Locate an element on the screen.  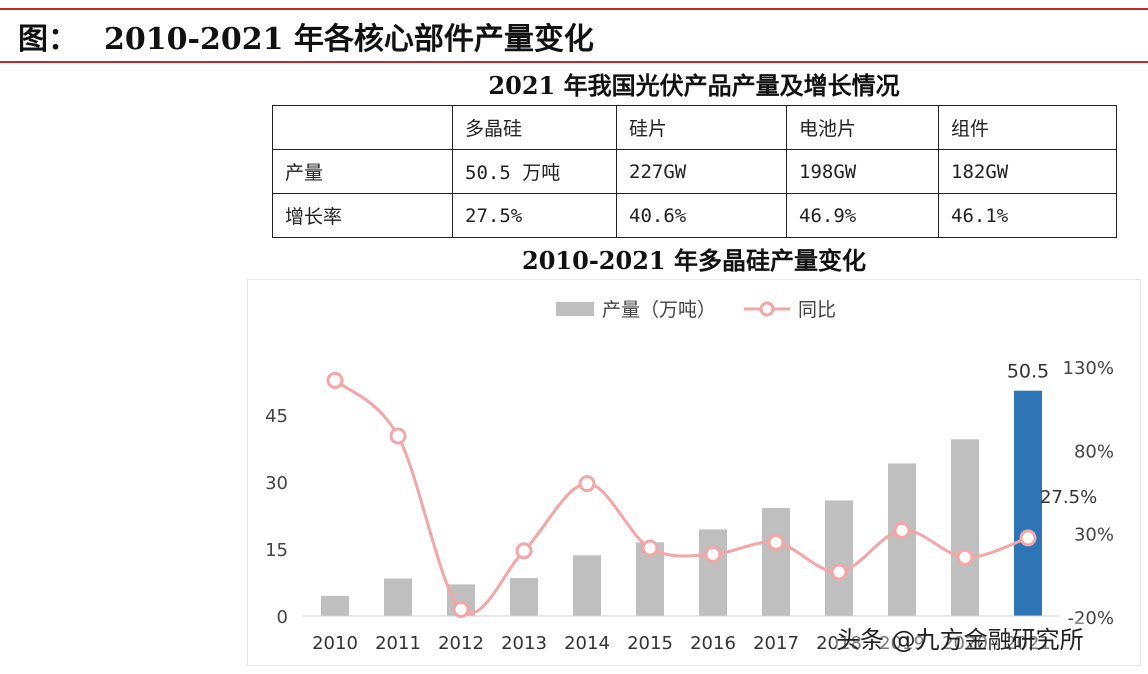
chart-title: 2010-2021 年多晶硅产量变化 is located at coordinates (694, 260).